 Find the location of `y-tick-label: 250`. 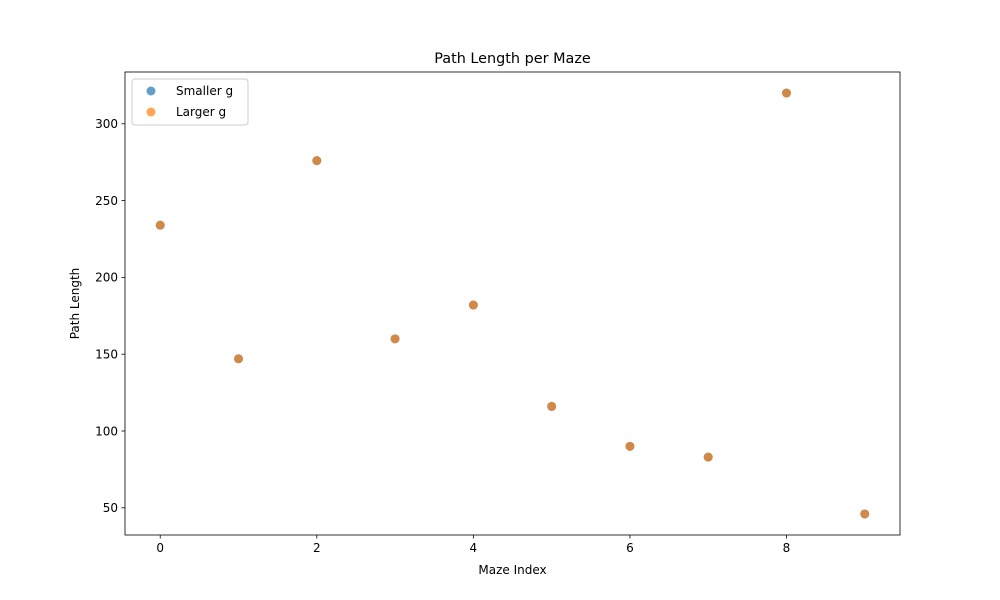

y-tick-label: 250 is located at coordinates (106, 201).